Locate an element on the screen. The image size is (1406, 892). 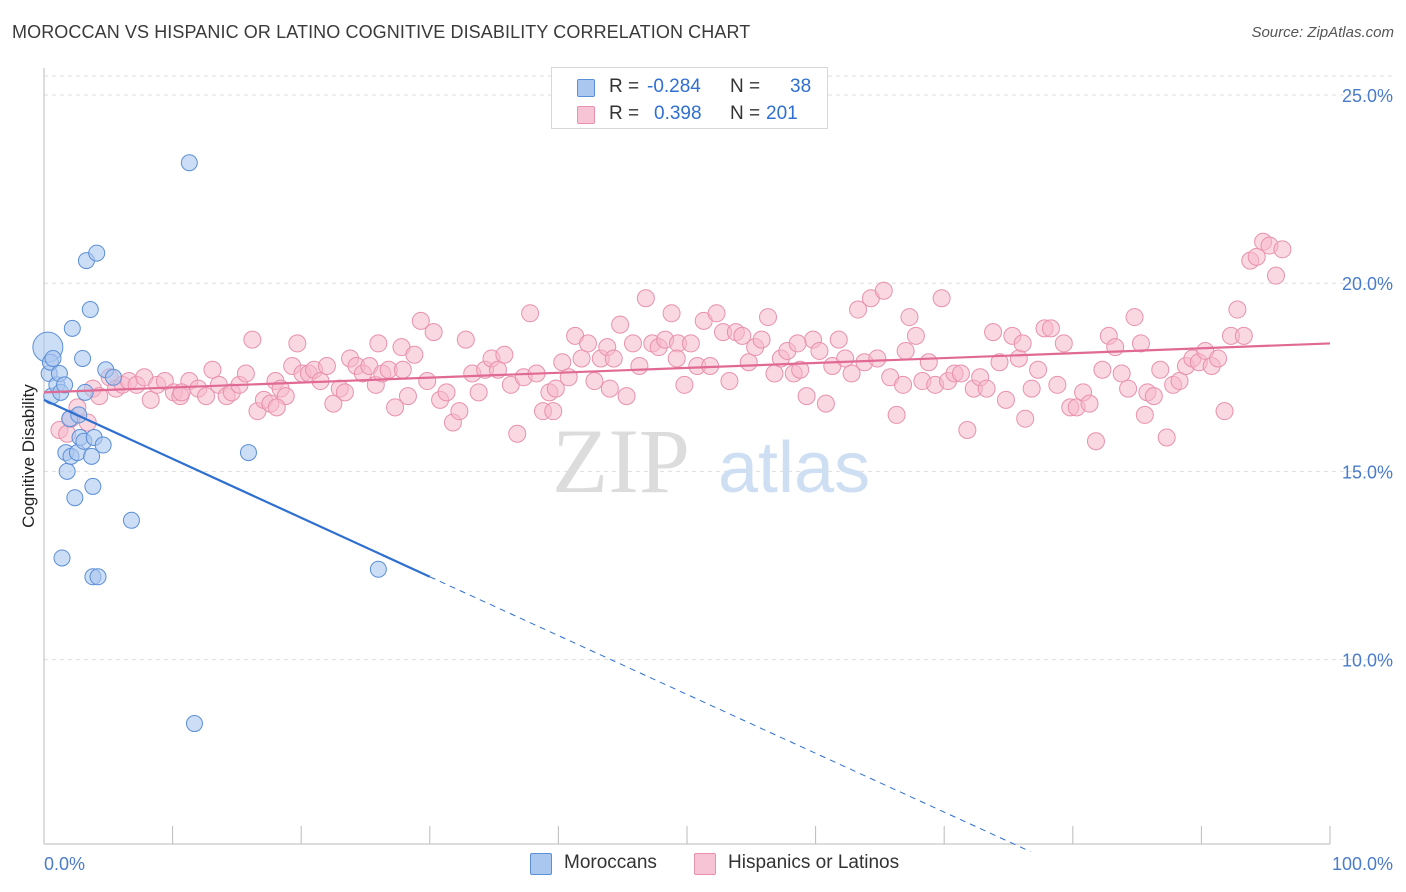
x-tick-label: 0.0% is located at coordinates (64, 864).